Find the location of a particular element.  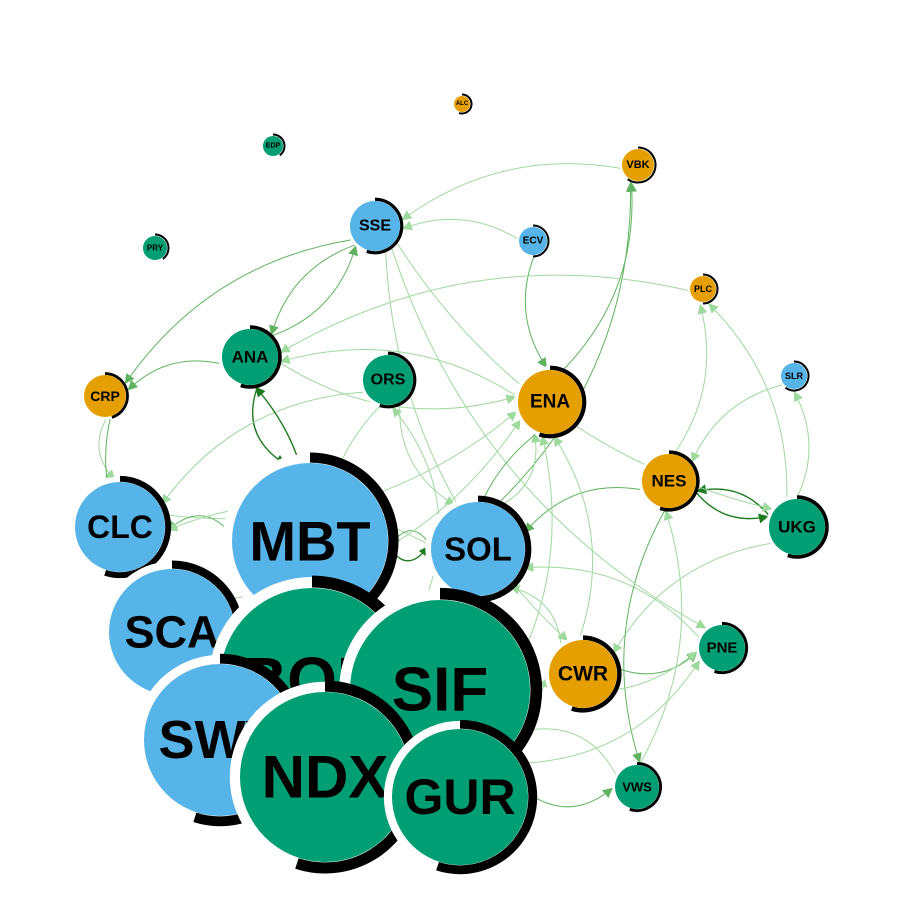

node-pry: PRY is located at coordinates (155, 247).